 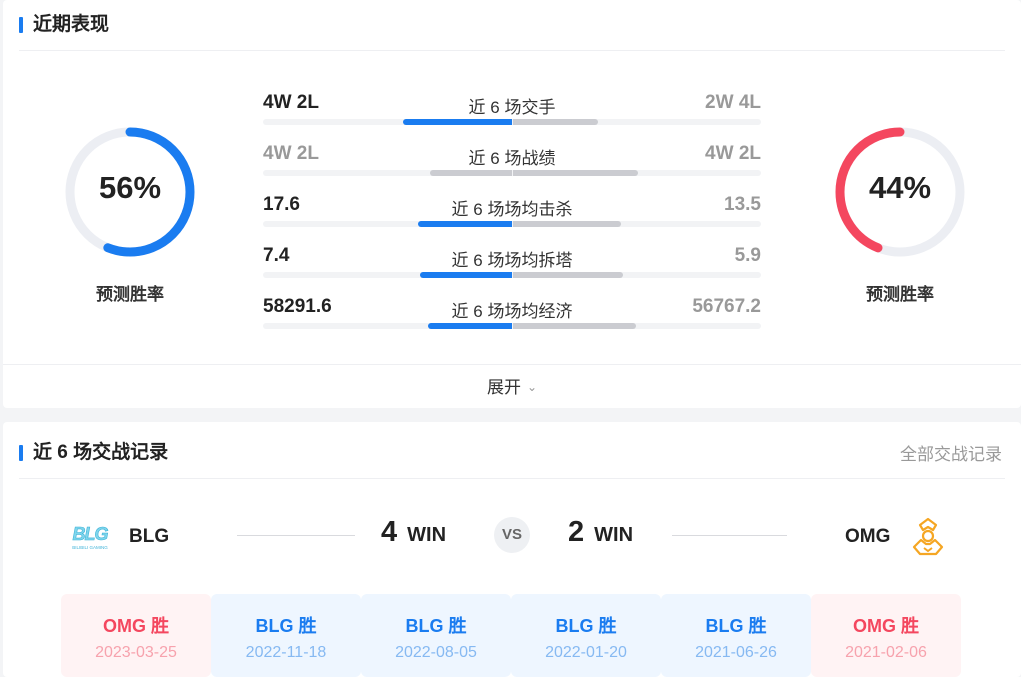 I want to click on match-card: BLG 胜 2022-11-18, so click(x=286, y=635).